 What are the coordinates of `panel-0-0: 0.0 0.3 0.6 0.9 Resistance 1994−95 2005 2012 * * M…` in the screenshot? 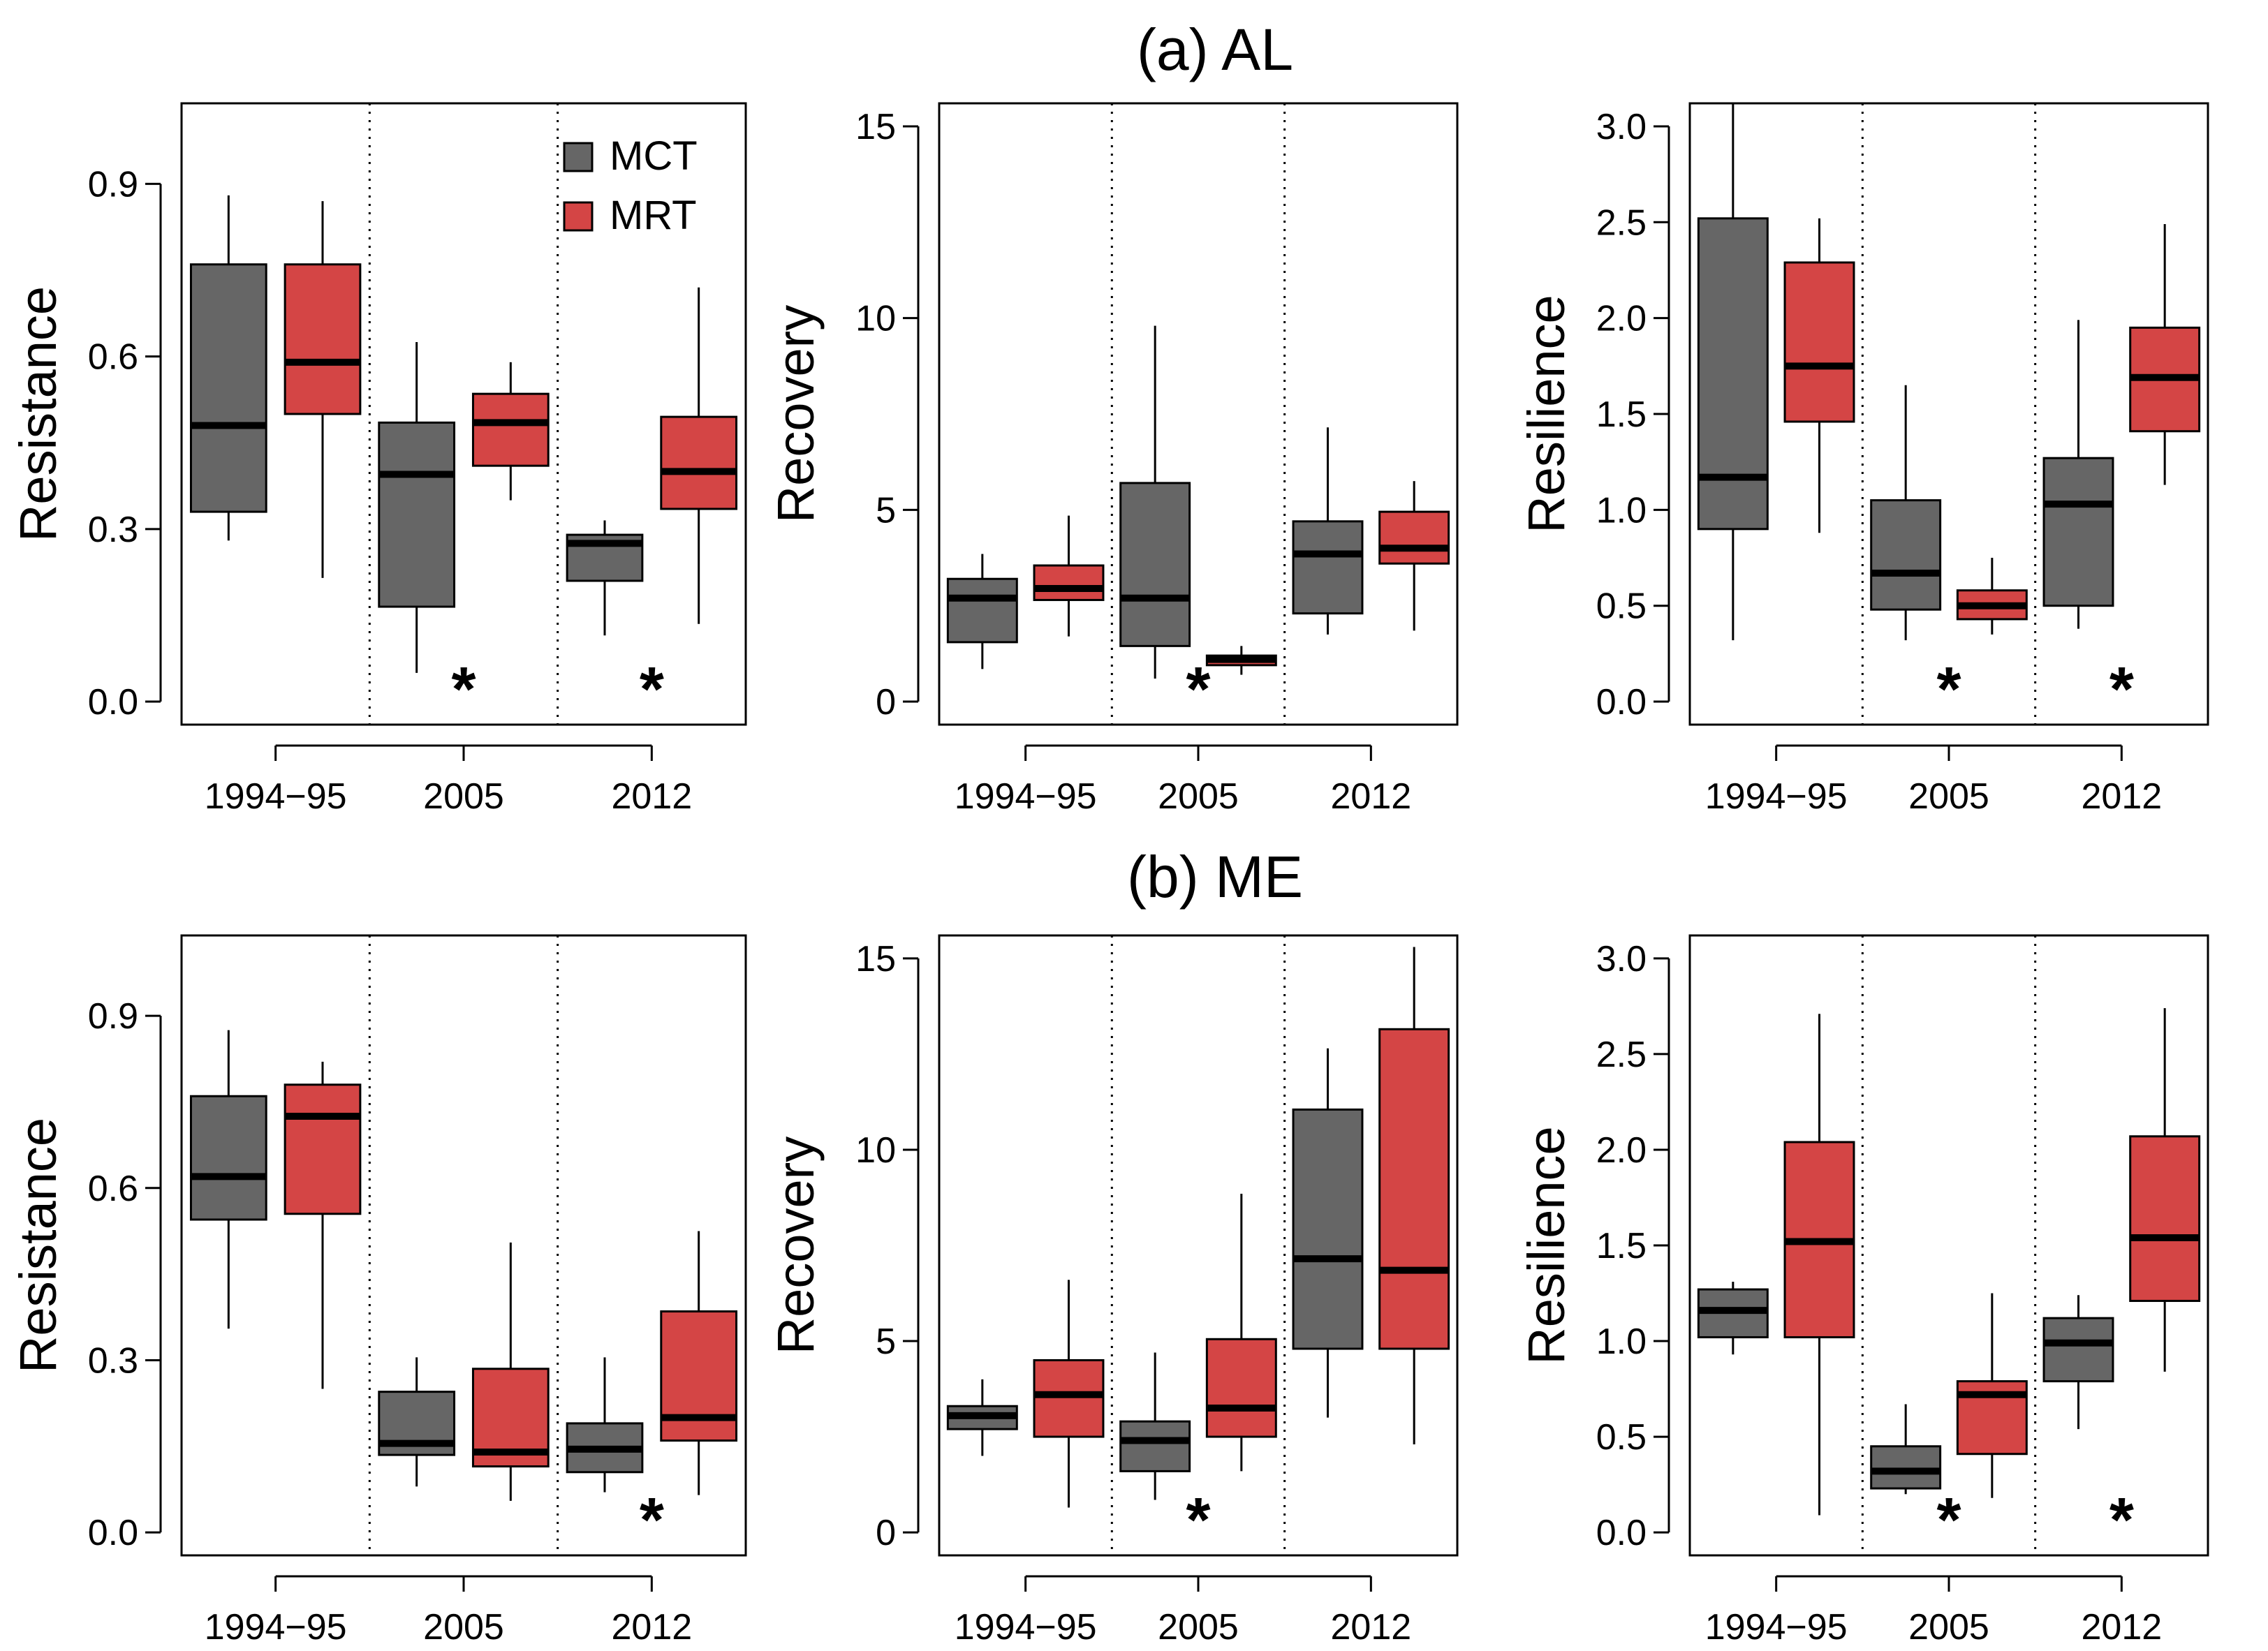 It's located at (378, 459).